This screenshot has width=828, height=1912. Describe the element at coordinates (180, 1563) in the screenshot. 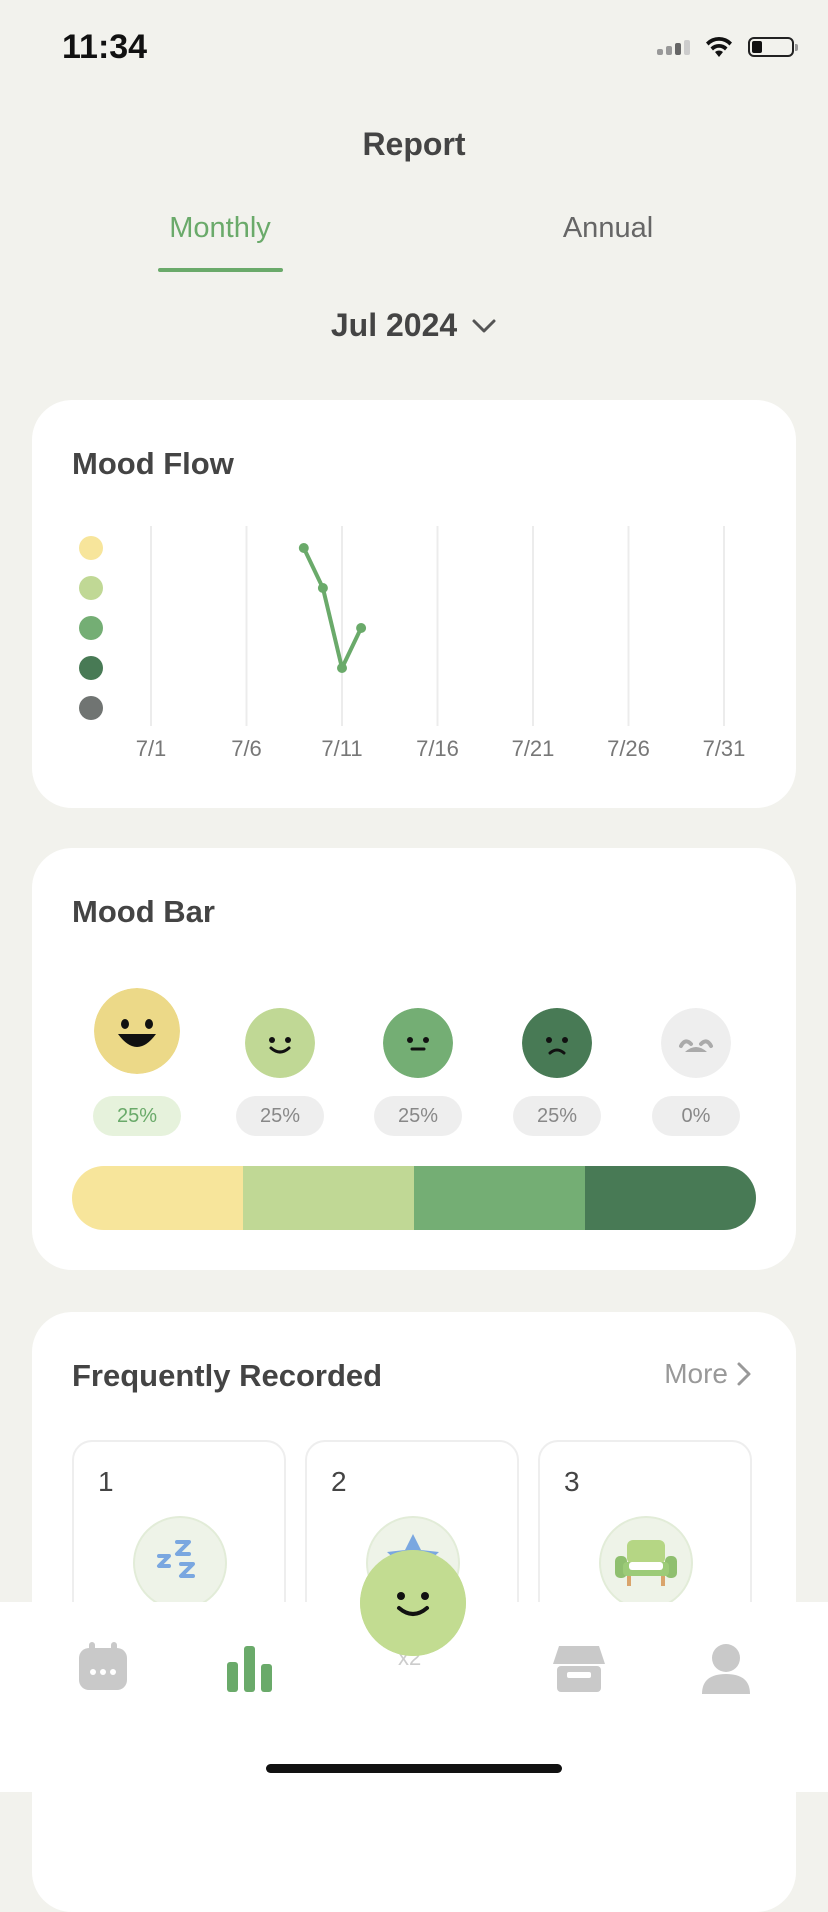

I see `sleep-zzz-icon` at that location.